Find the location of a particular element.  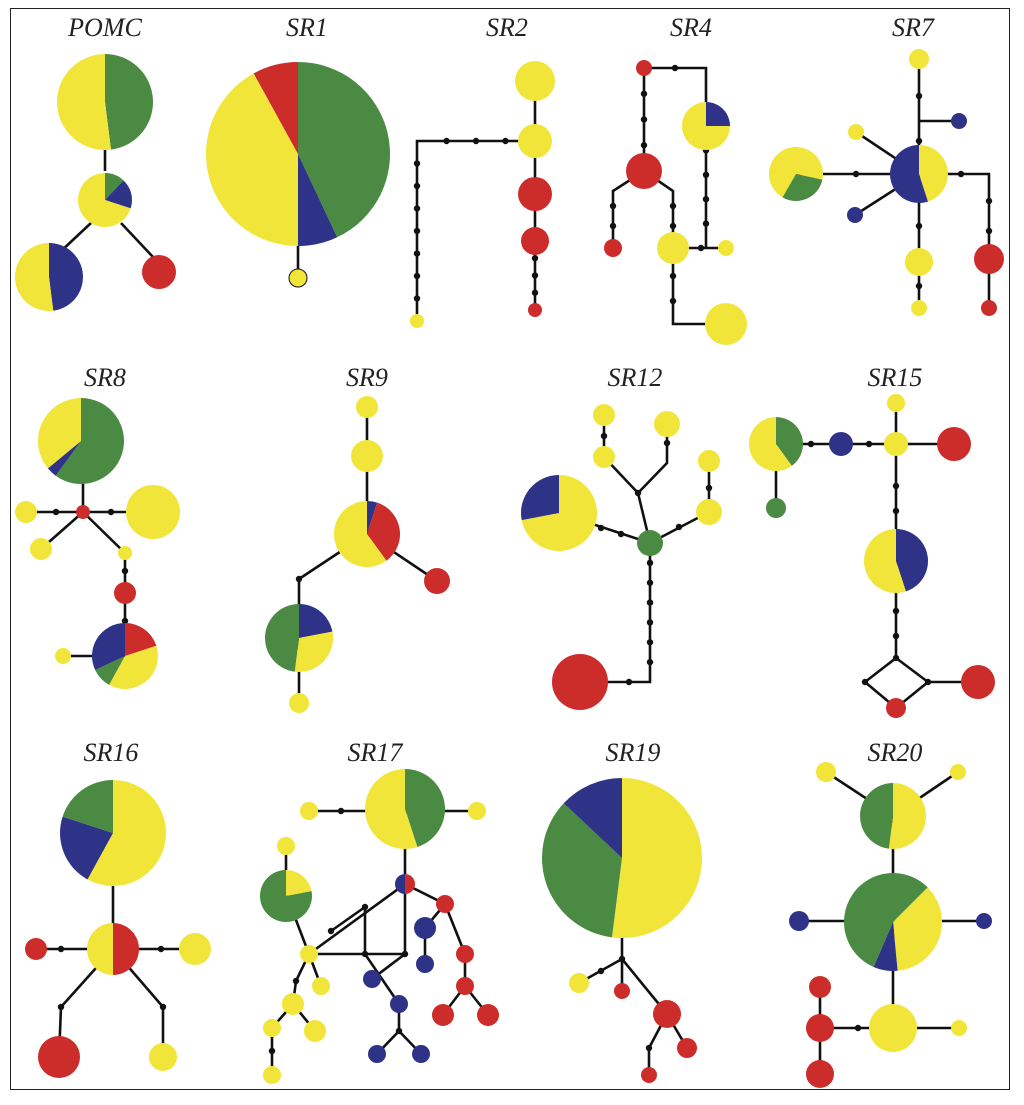

panel-title: POMC is located at coordinates (104, 27).